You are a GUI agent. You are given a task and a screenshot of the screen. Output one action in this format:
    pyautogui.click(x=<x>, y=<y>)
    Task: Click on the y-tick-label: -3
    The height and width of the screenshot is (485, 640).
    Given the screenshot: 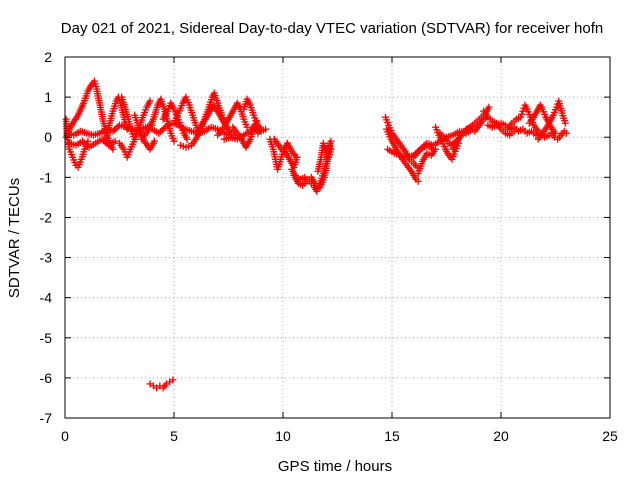 What is the action you would take?
    pyautogui.click(x=46, y=258)
    